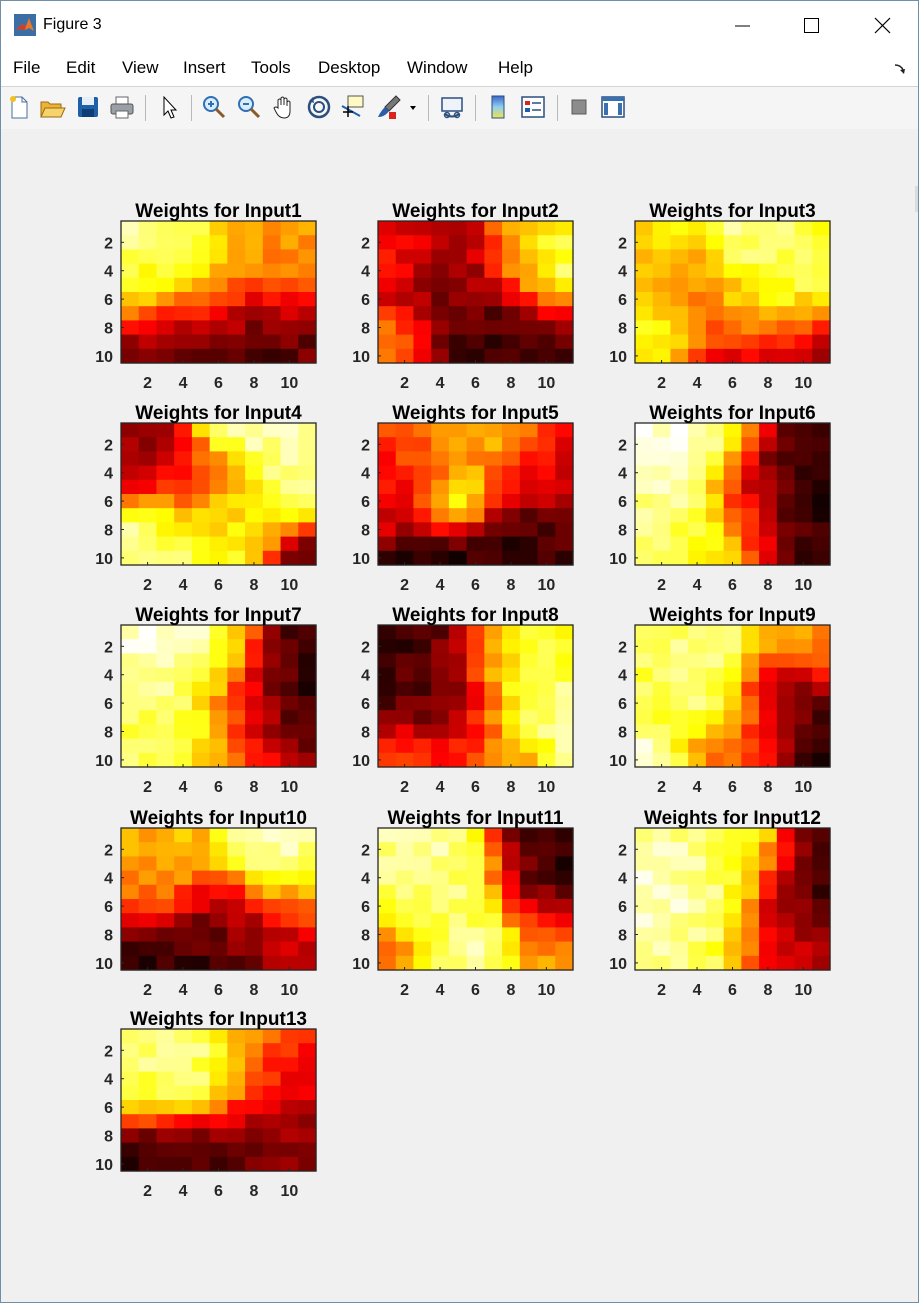  I want to click on zoom-in-button, so click(214, 107).